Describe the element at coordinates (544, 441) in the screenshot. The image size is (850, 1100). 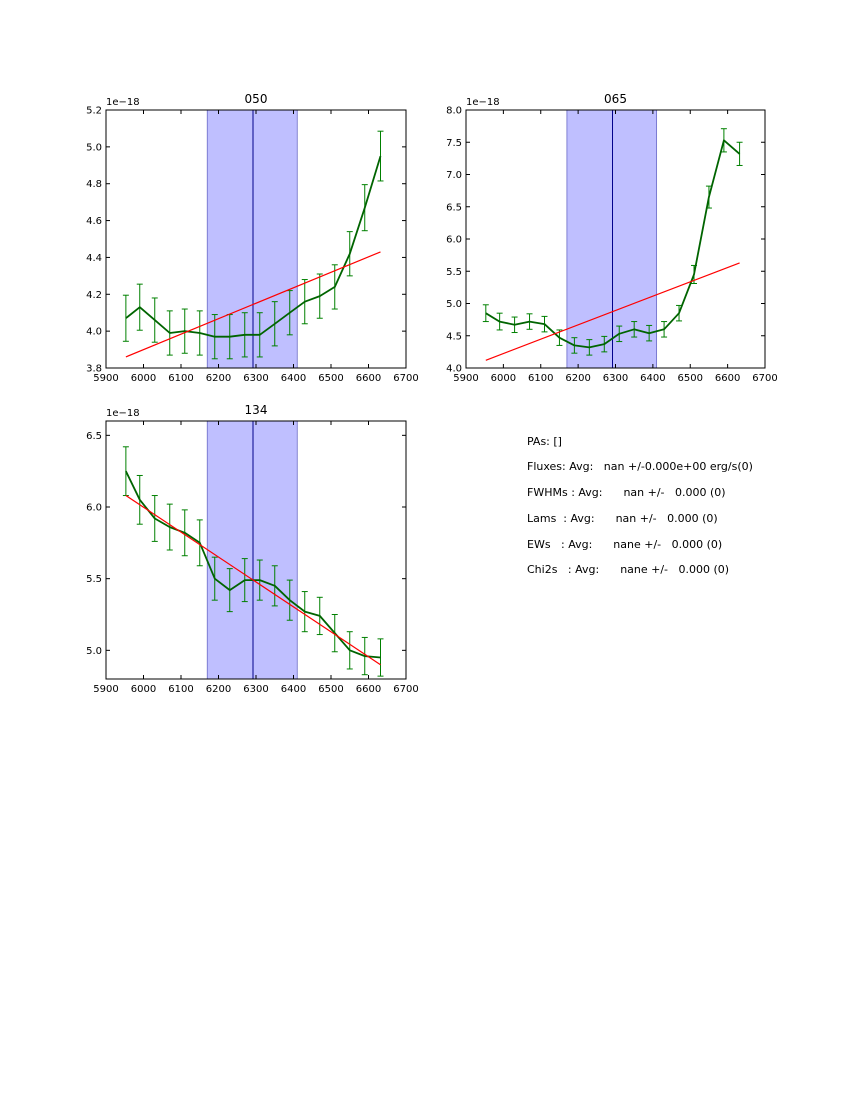
I see `stat-pas: PAs: []` at that location.